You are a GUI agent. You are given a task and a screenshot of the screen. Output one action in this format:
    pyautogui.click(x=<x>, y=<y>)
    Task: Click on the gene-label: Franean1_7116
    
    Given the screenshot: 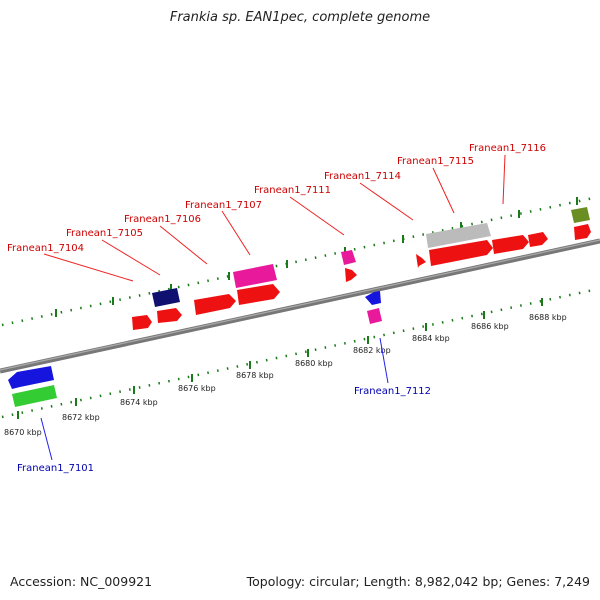 What is the action you would take?
    pyautogui.click(x=507, y=148)
    